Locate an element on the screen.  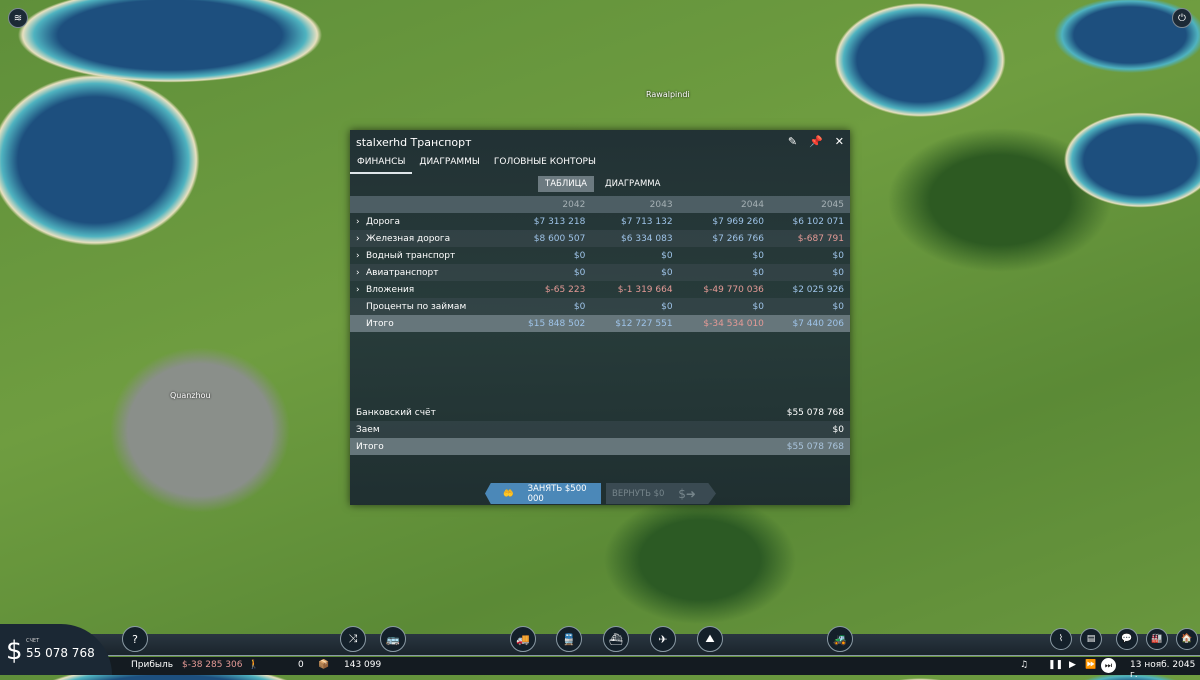
row-label-text: Дорога is located at coordinates (383, 221).